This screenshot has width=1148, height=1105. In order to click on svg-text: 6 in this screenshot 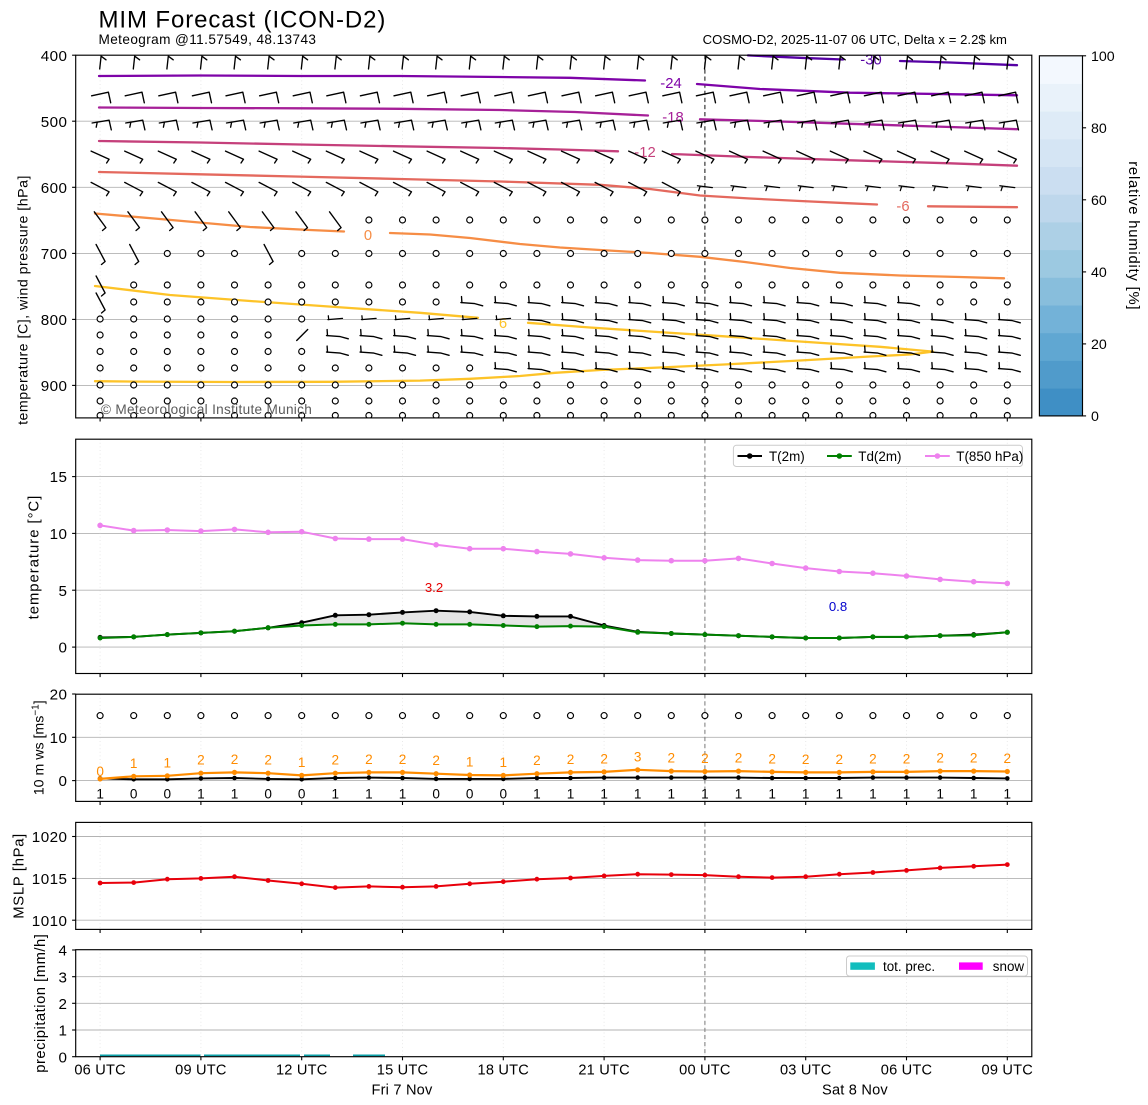, I will do `click(503, 324)`.